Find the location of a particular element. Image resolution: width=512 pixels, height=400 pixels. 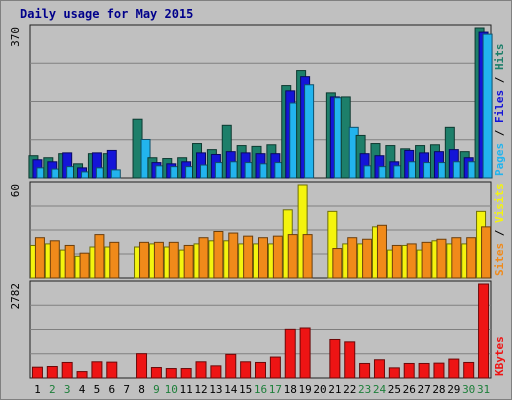

x-tick-label-day-12: 12 is located at coordinates (200, 389).